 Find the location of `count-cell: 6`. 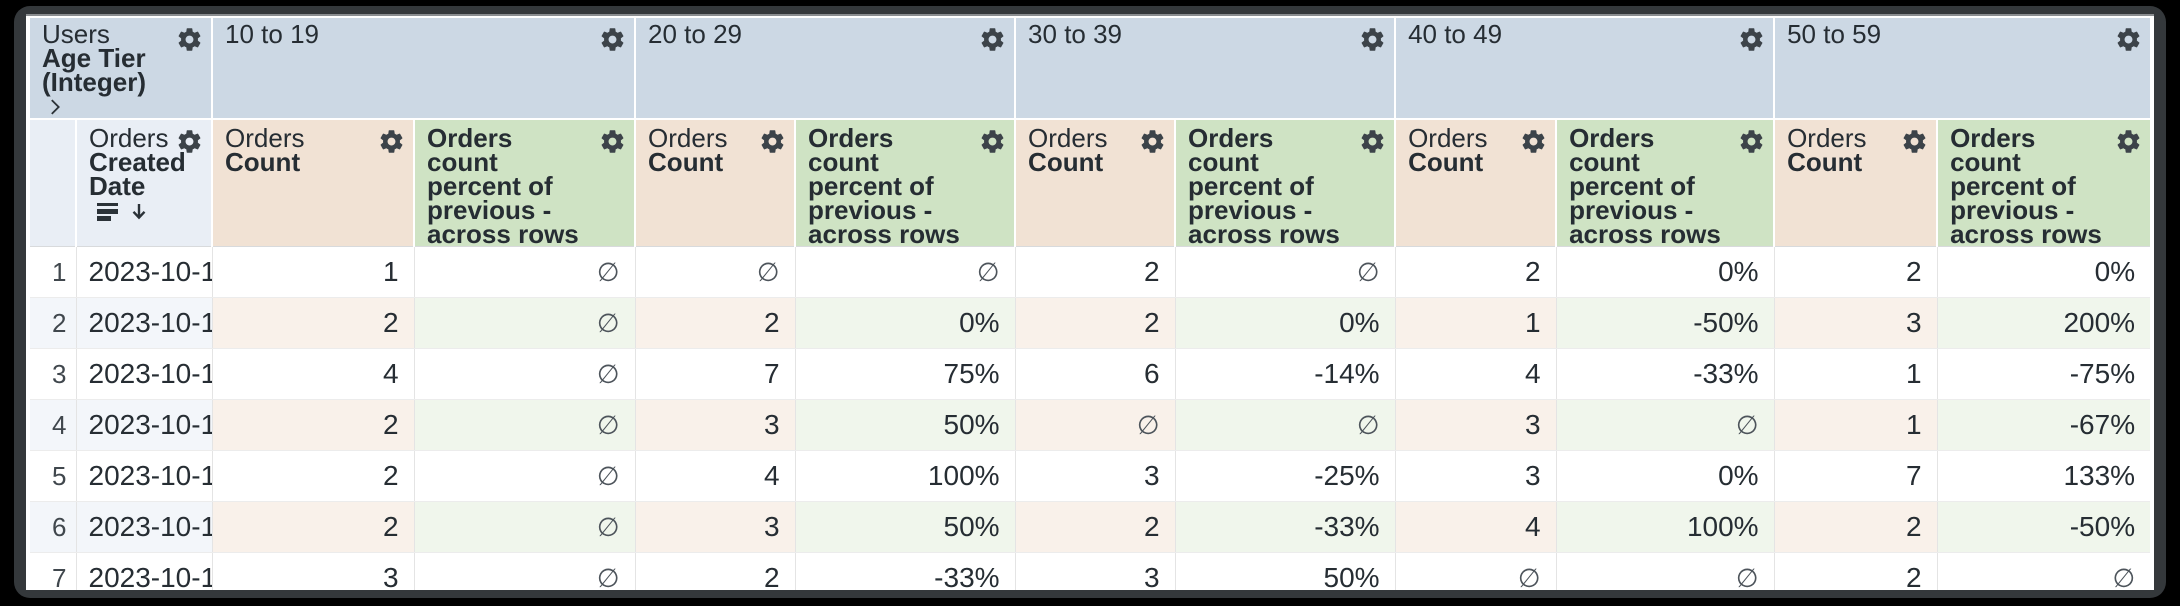

count-cell: 6 is located at coordinates (1095, 374).